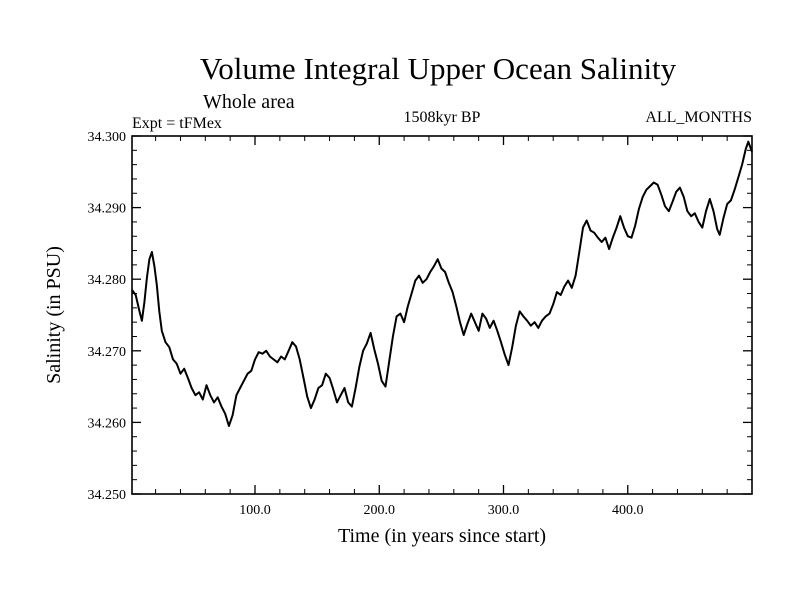 The width and height of the screenshot is (800, 600). Describe the element at coordinates (698, 117) in the screenshot. I see `months-label: ALL_MONTHS` at that location.